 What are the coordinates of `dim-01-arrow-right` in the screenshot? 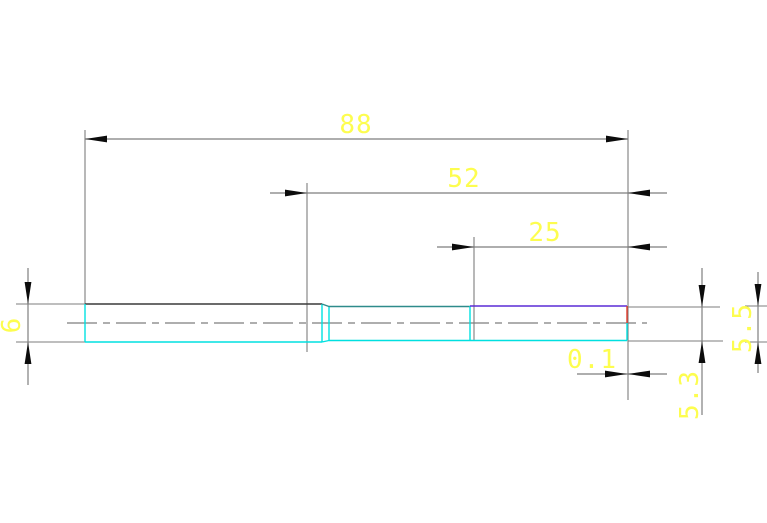 It's located at (639, 374).